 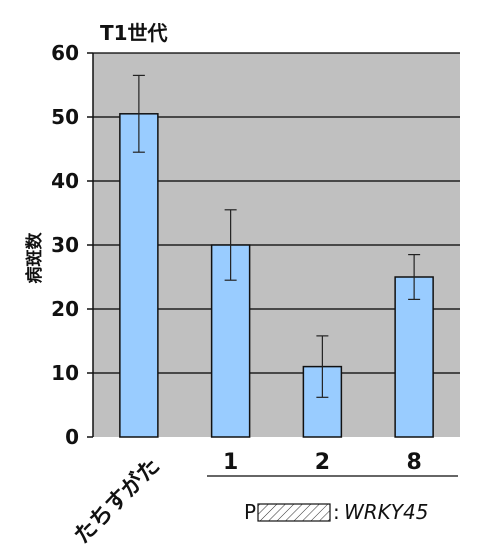 I want to click on legend-promoter-swatch, so click(x=294, y=512).